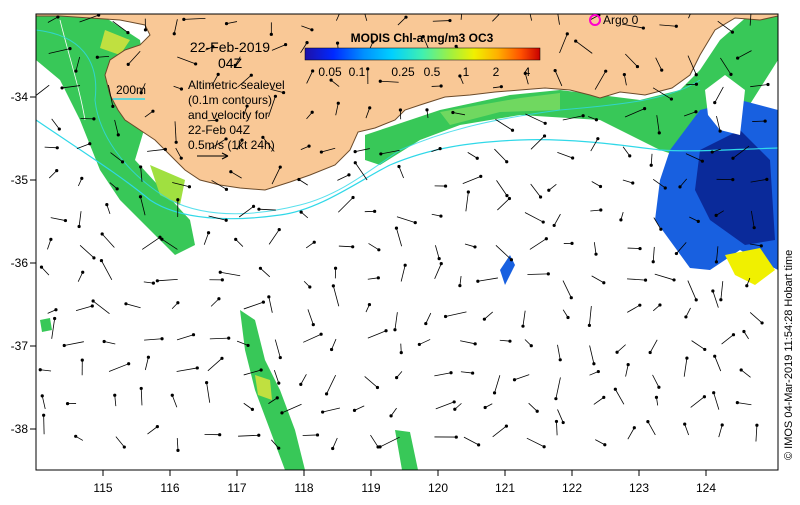  I want to click on x-tick-label: 119, so click(370, 488).